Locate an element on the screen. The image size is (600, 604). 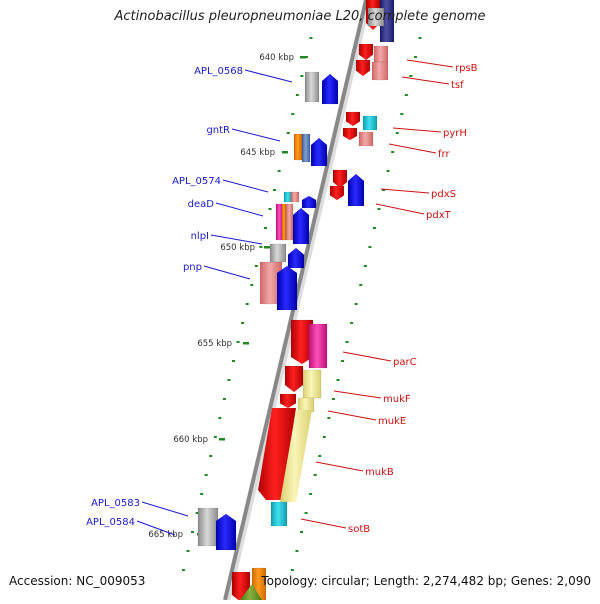
gene-label-left: APL_0583 is located at coordinates (115, 503).